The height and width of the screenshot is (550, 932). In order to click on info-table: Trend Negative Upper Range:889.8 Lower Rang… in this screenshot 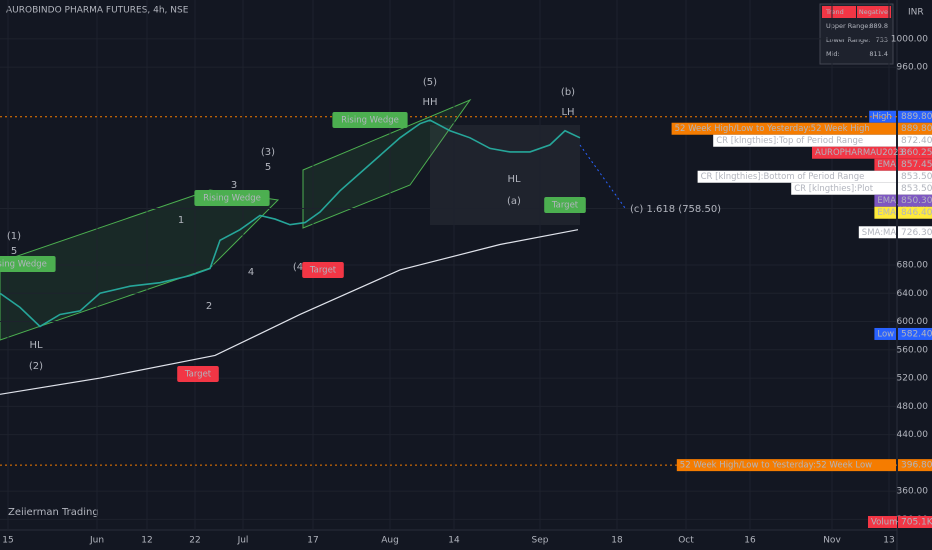, I will do `click(856, 34)`.